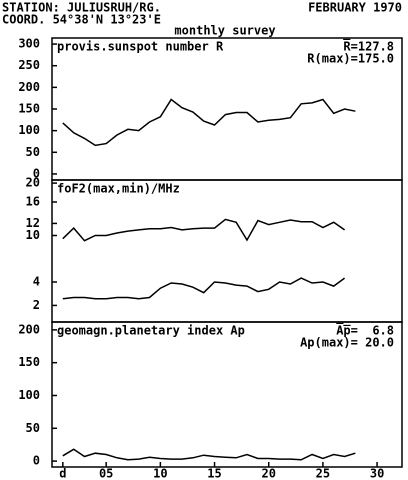 This screenshot has width=408, height=480. I want to click on x-tick-label: 20, so click(268, 473).